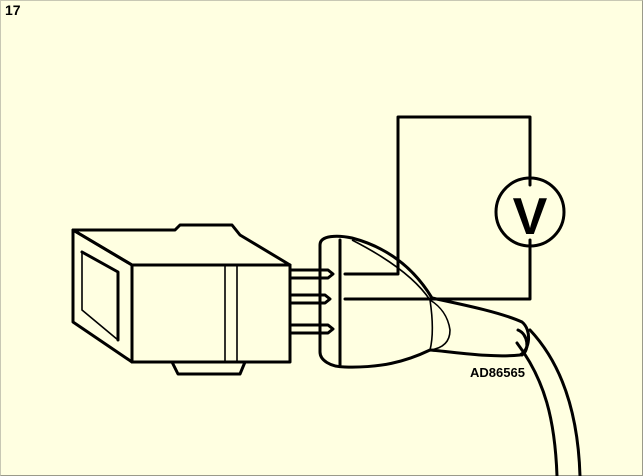 Image resolution: width=643 pixels, height=476 pixels. Describe the element at coordinates (424, 301) in the screenshot. I see `plug-head` at that location.